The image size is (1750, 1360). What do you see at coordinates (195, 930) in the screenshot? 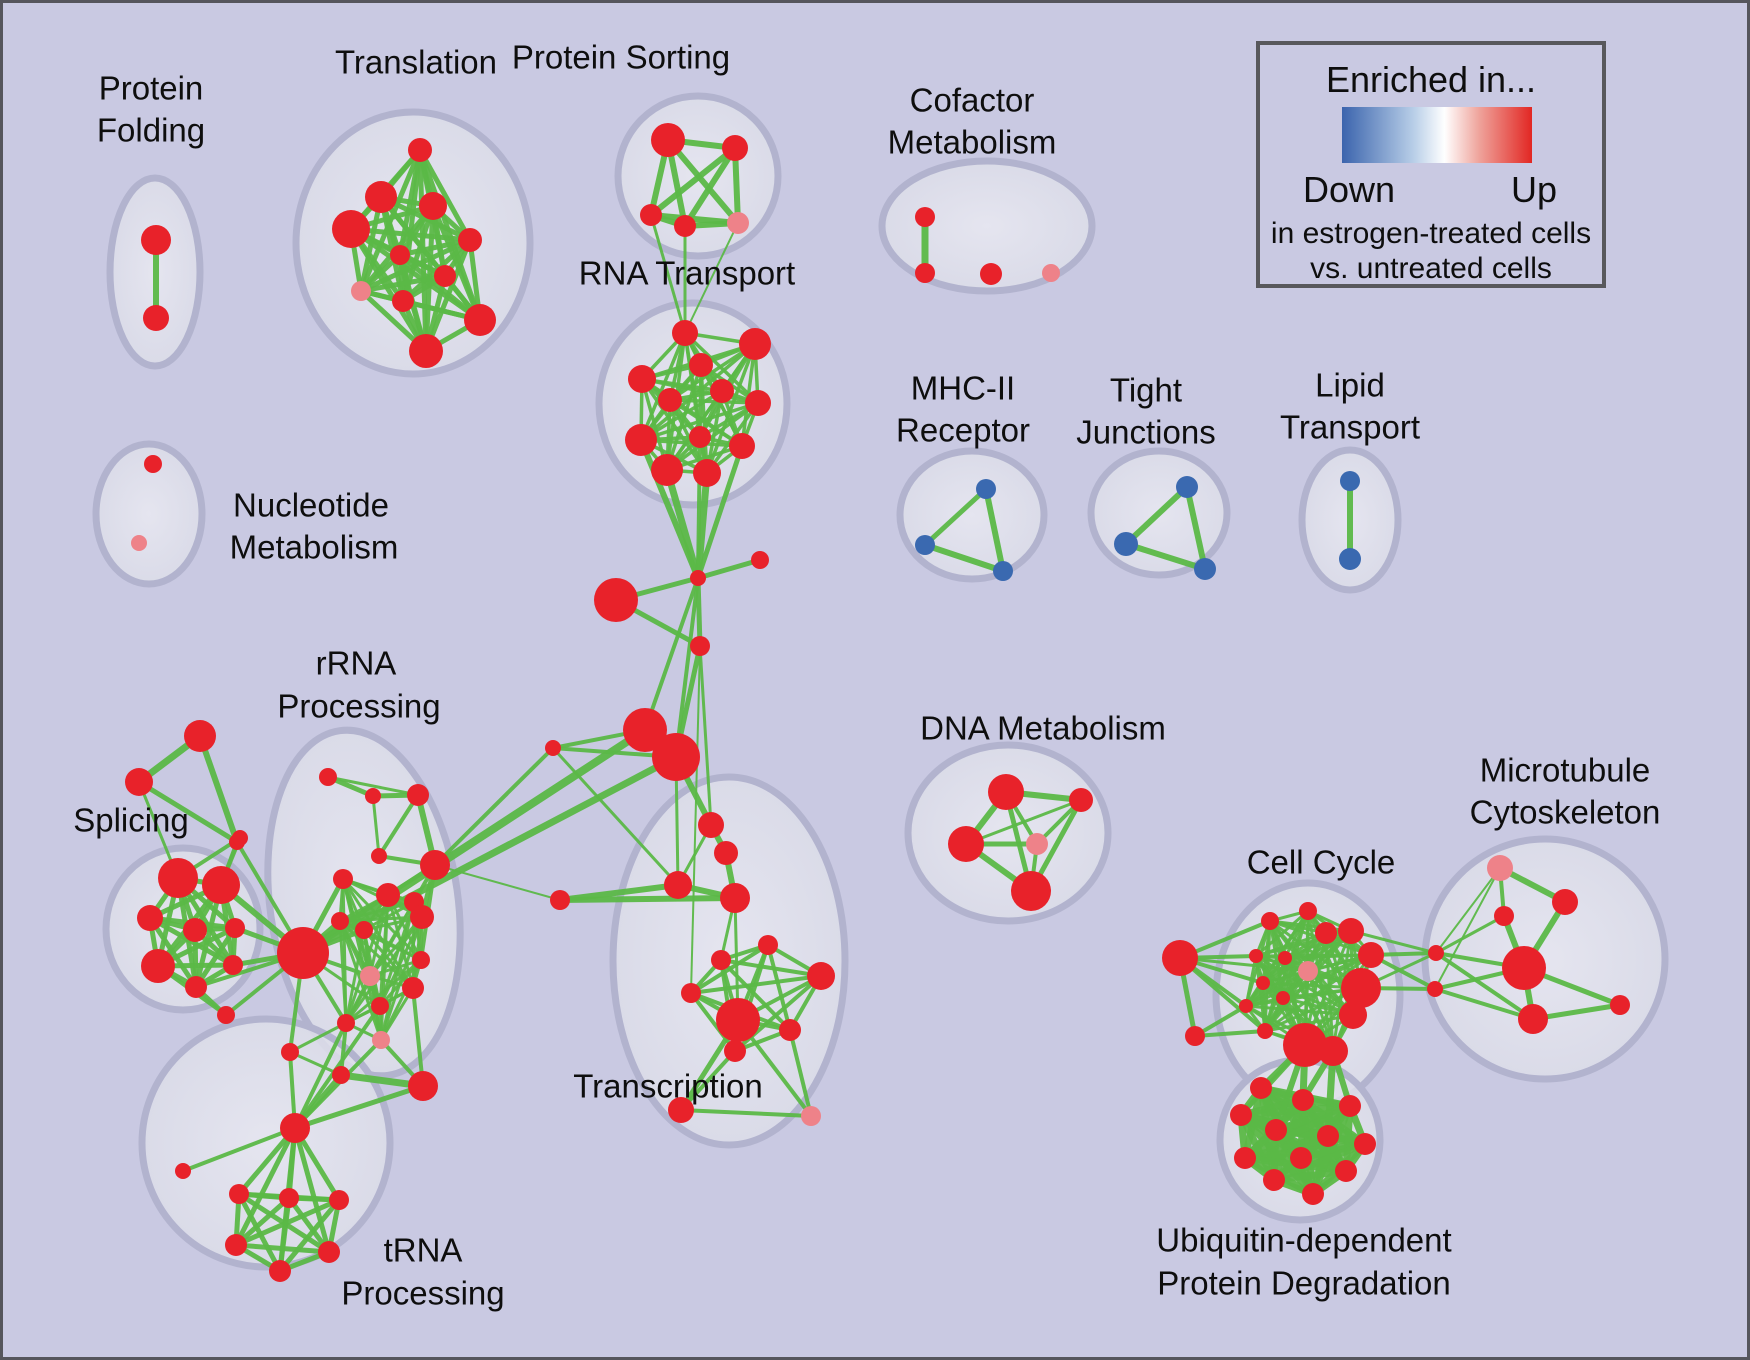
I see `node-sp4` at bounding box center [195, 930].